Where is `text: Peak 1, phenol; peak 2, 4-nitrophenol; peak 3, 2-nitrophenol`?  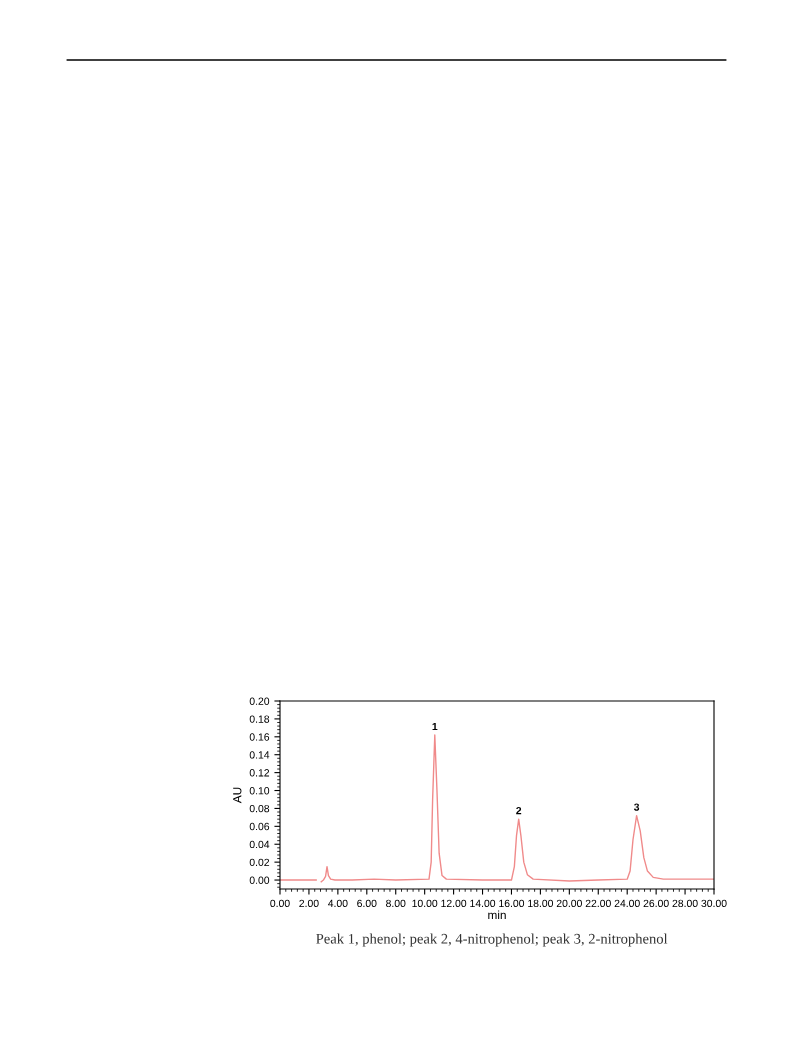
text: Peak 1, phenol; peak 2, 4-nitrophenol; peak 3, 2-nitrophenol is located at coordinates (492, 940).